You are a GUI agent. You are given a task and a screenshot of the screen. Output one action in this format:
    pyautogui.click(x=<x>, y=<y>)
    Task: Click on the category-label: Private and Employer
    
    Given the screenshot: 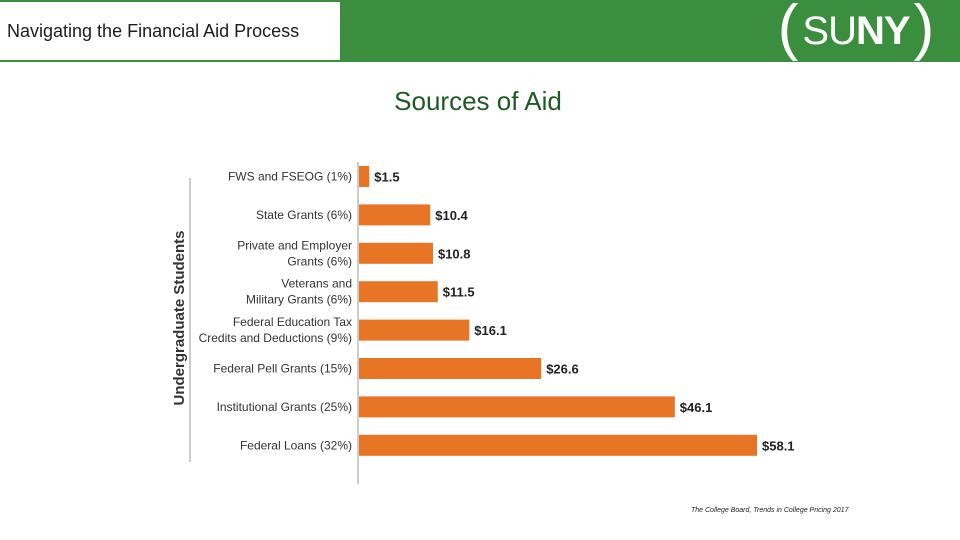 What is the action you would take?
    pyautogui.click(x=294, y=245)
    